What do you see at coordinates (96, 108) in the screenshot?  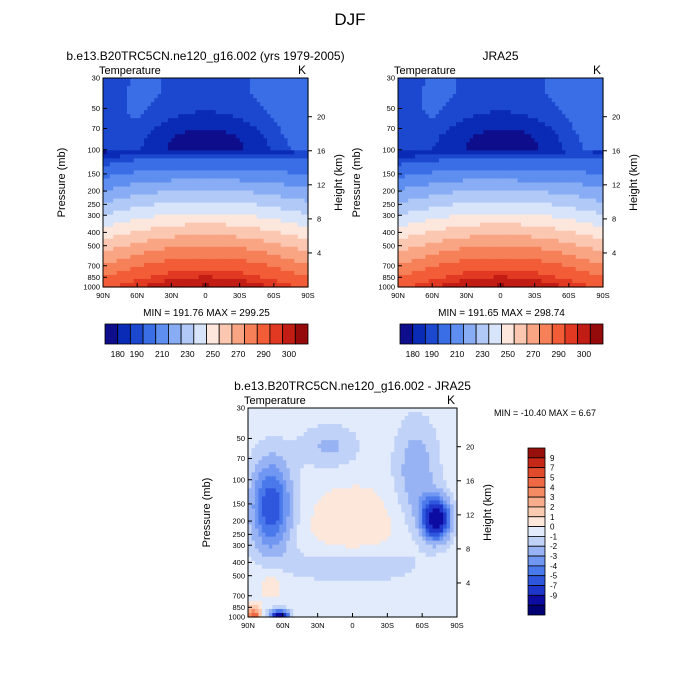 I see `panel-0-ytick-label: 50` at bounding box center [96, 108].